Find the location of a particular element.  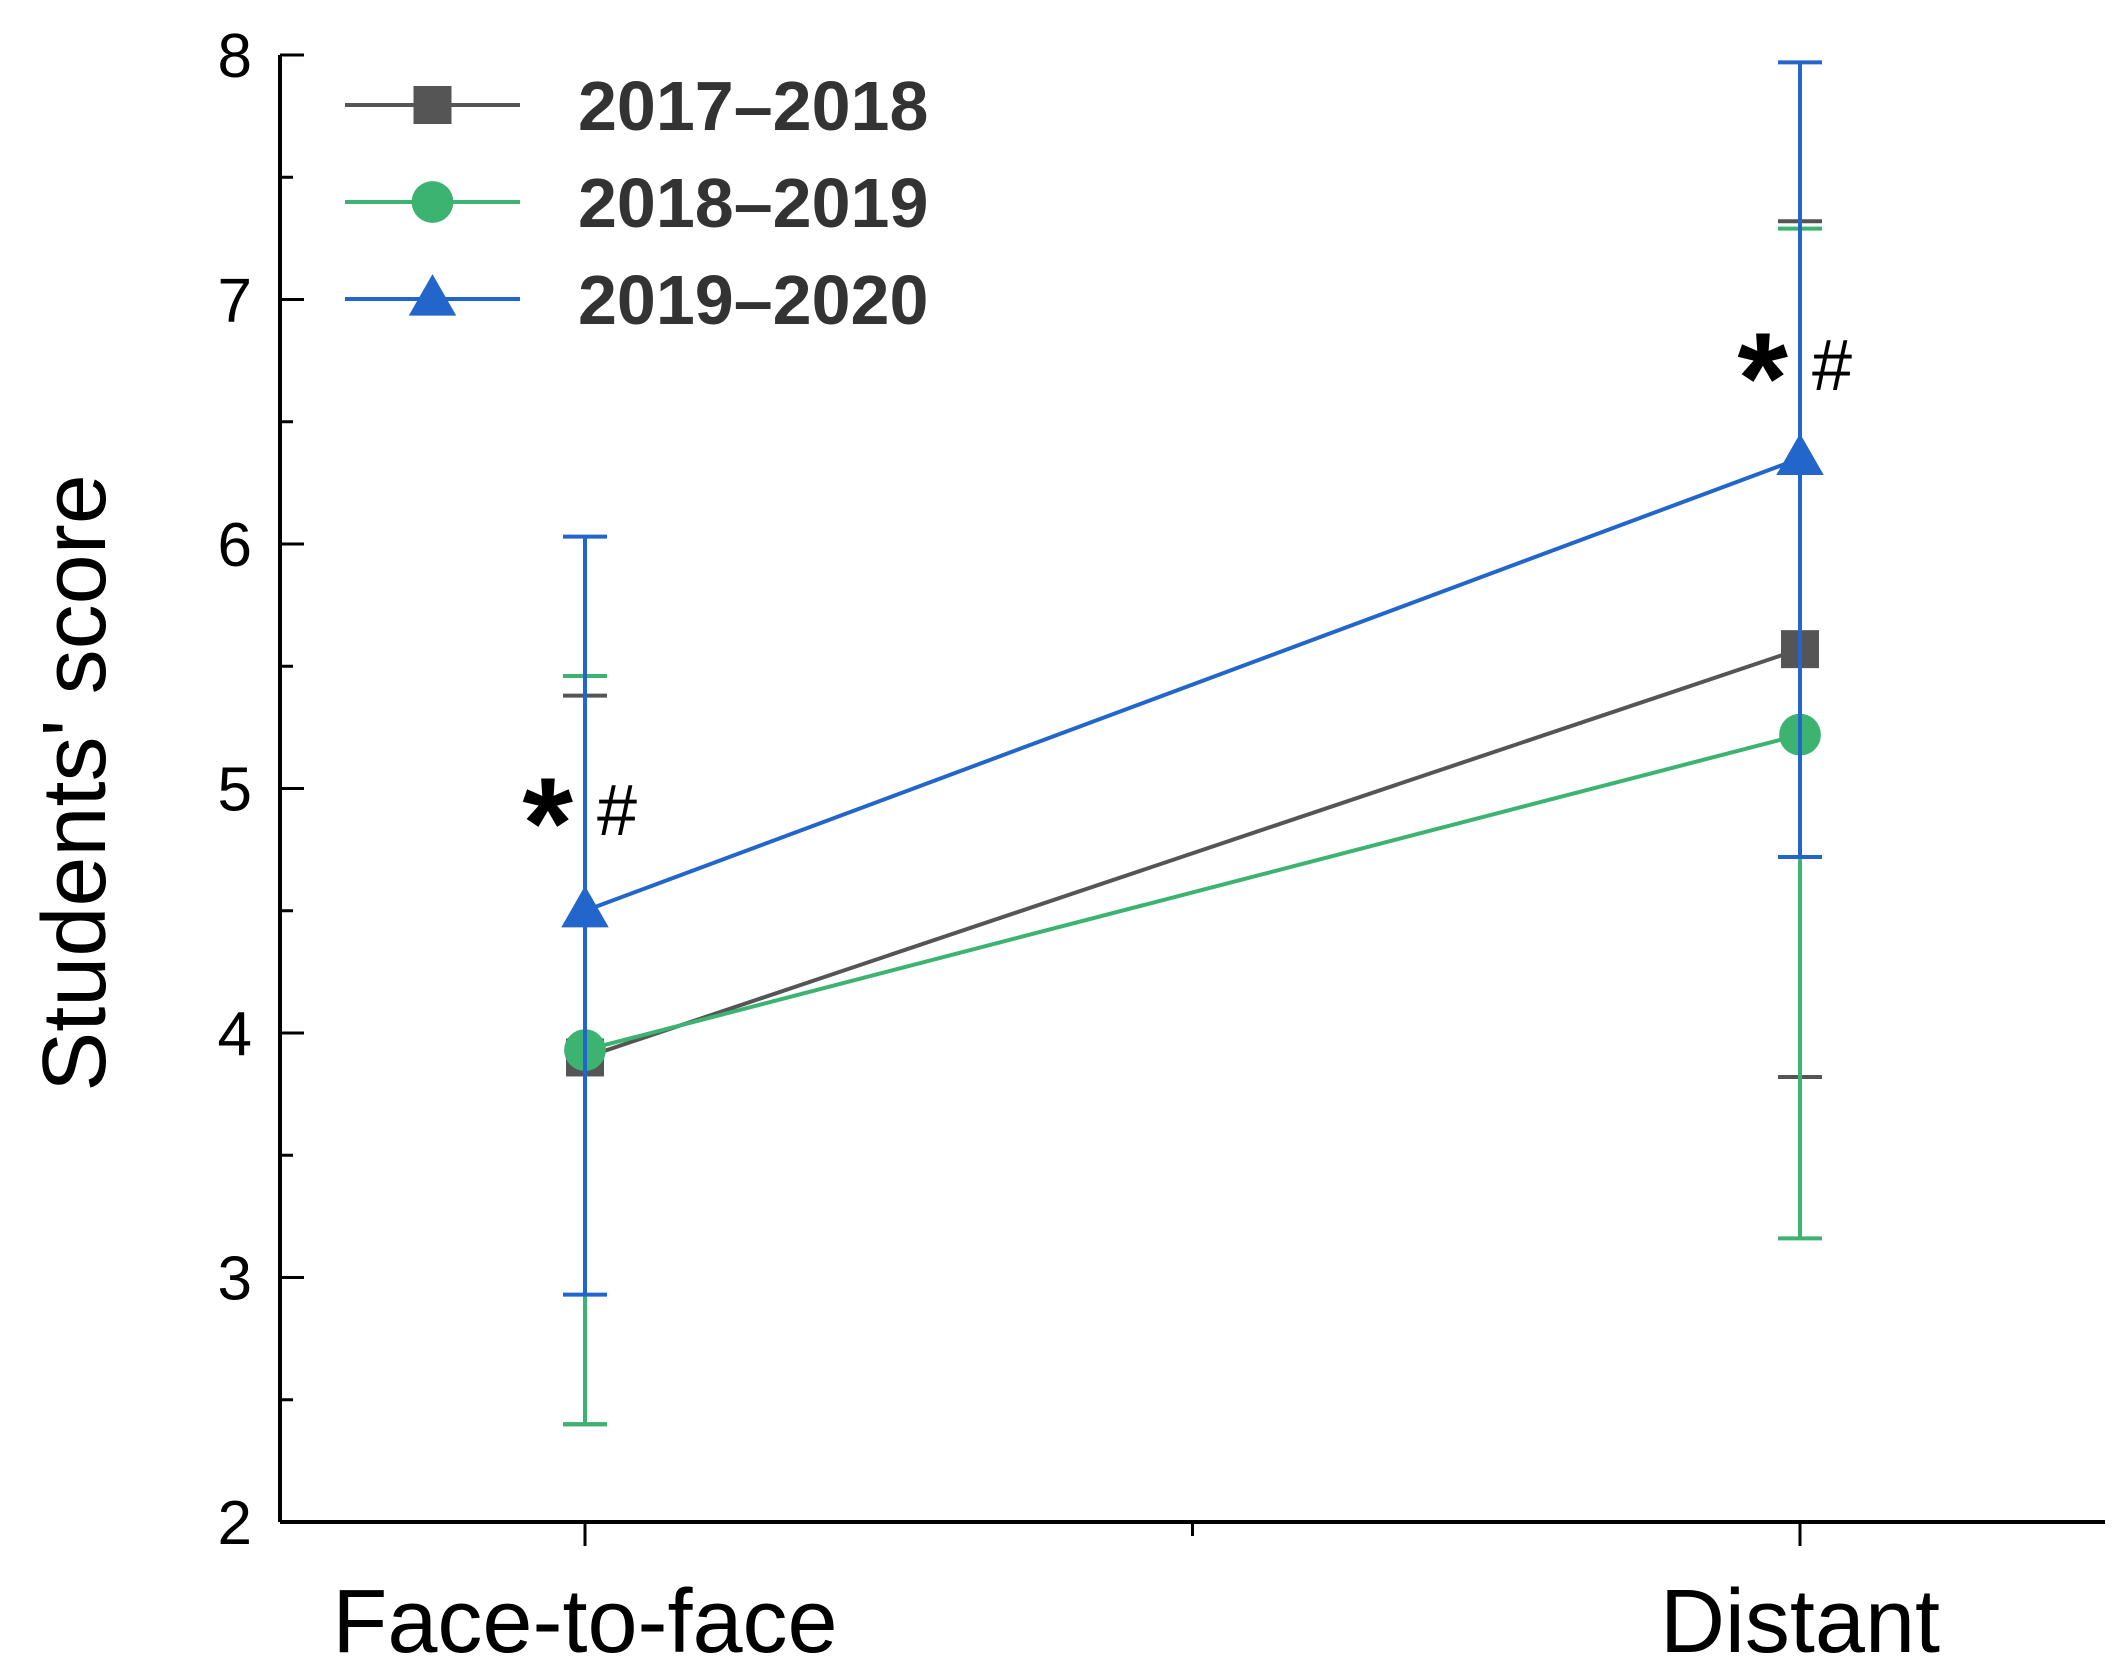

legend-item-1: 2017–2018 is located at coordinates (636, 106).